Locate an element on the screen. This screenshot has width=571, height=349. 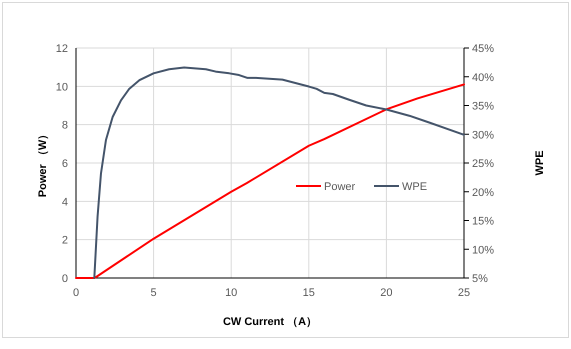
y-tick-label: 8 is located at coordinates (65, 126).